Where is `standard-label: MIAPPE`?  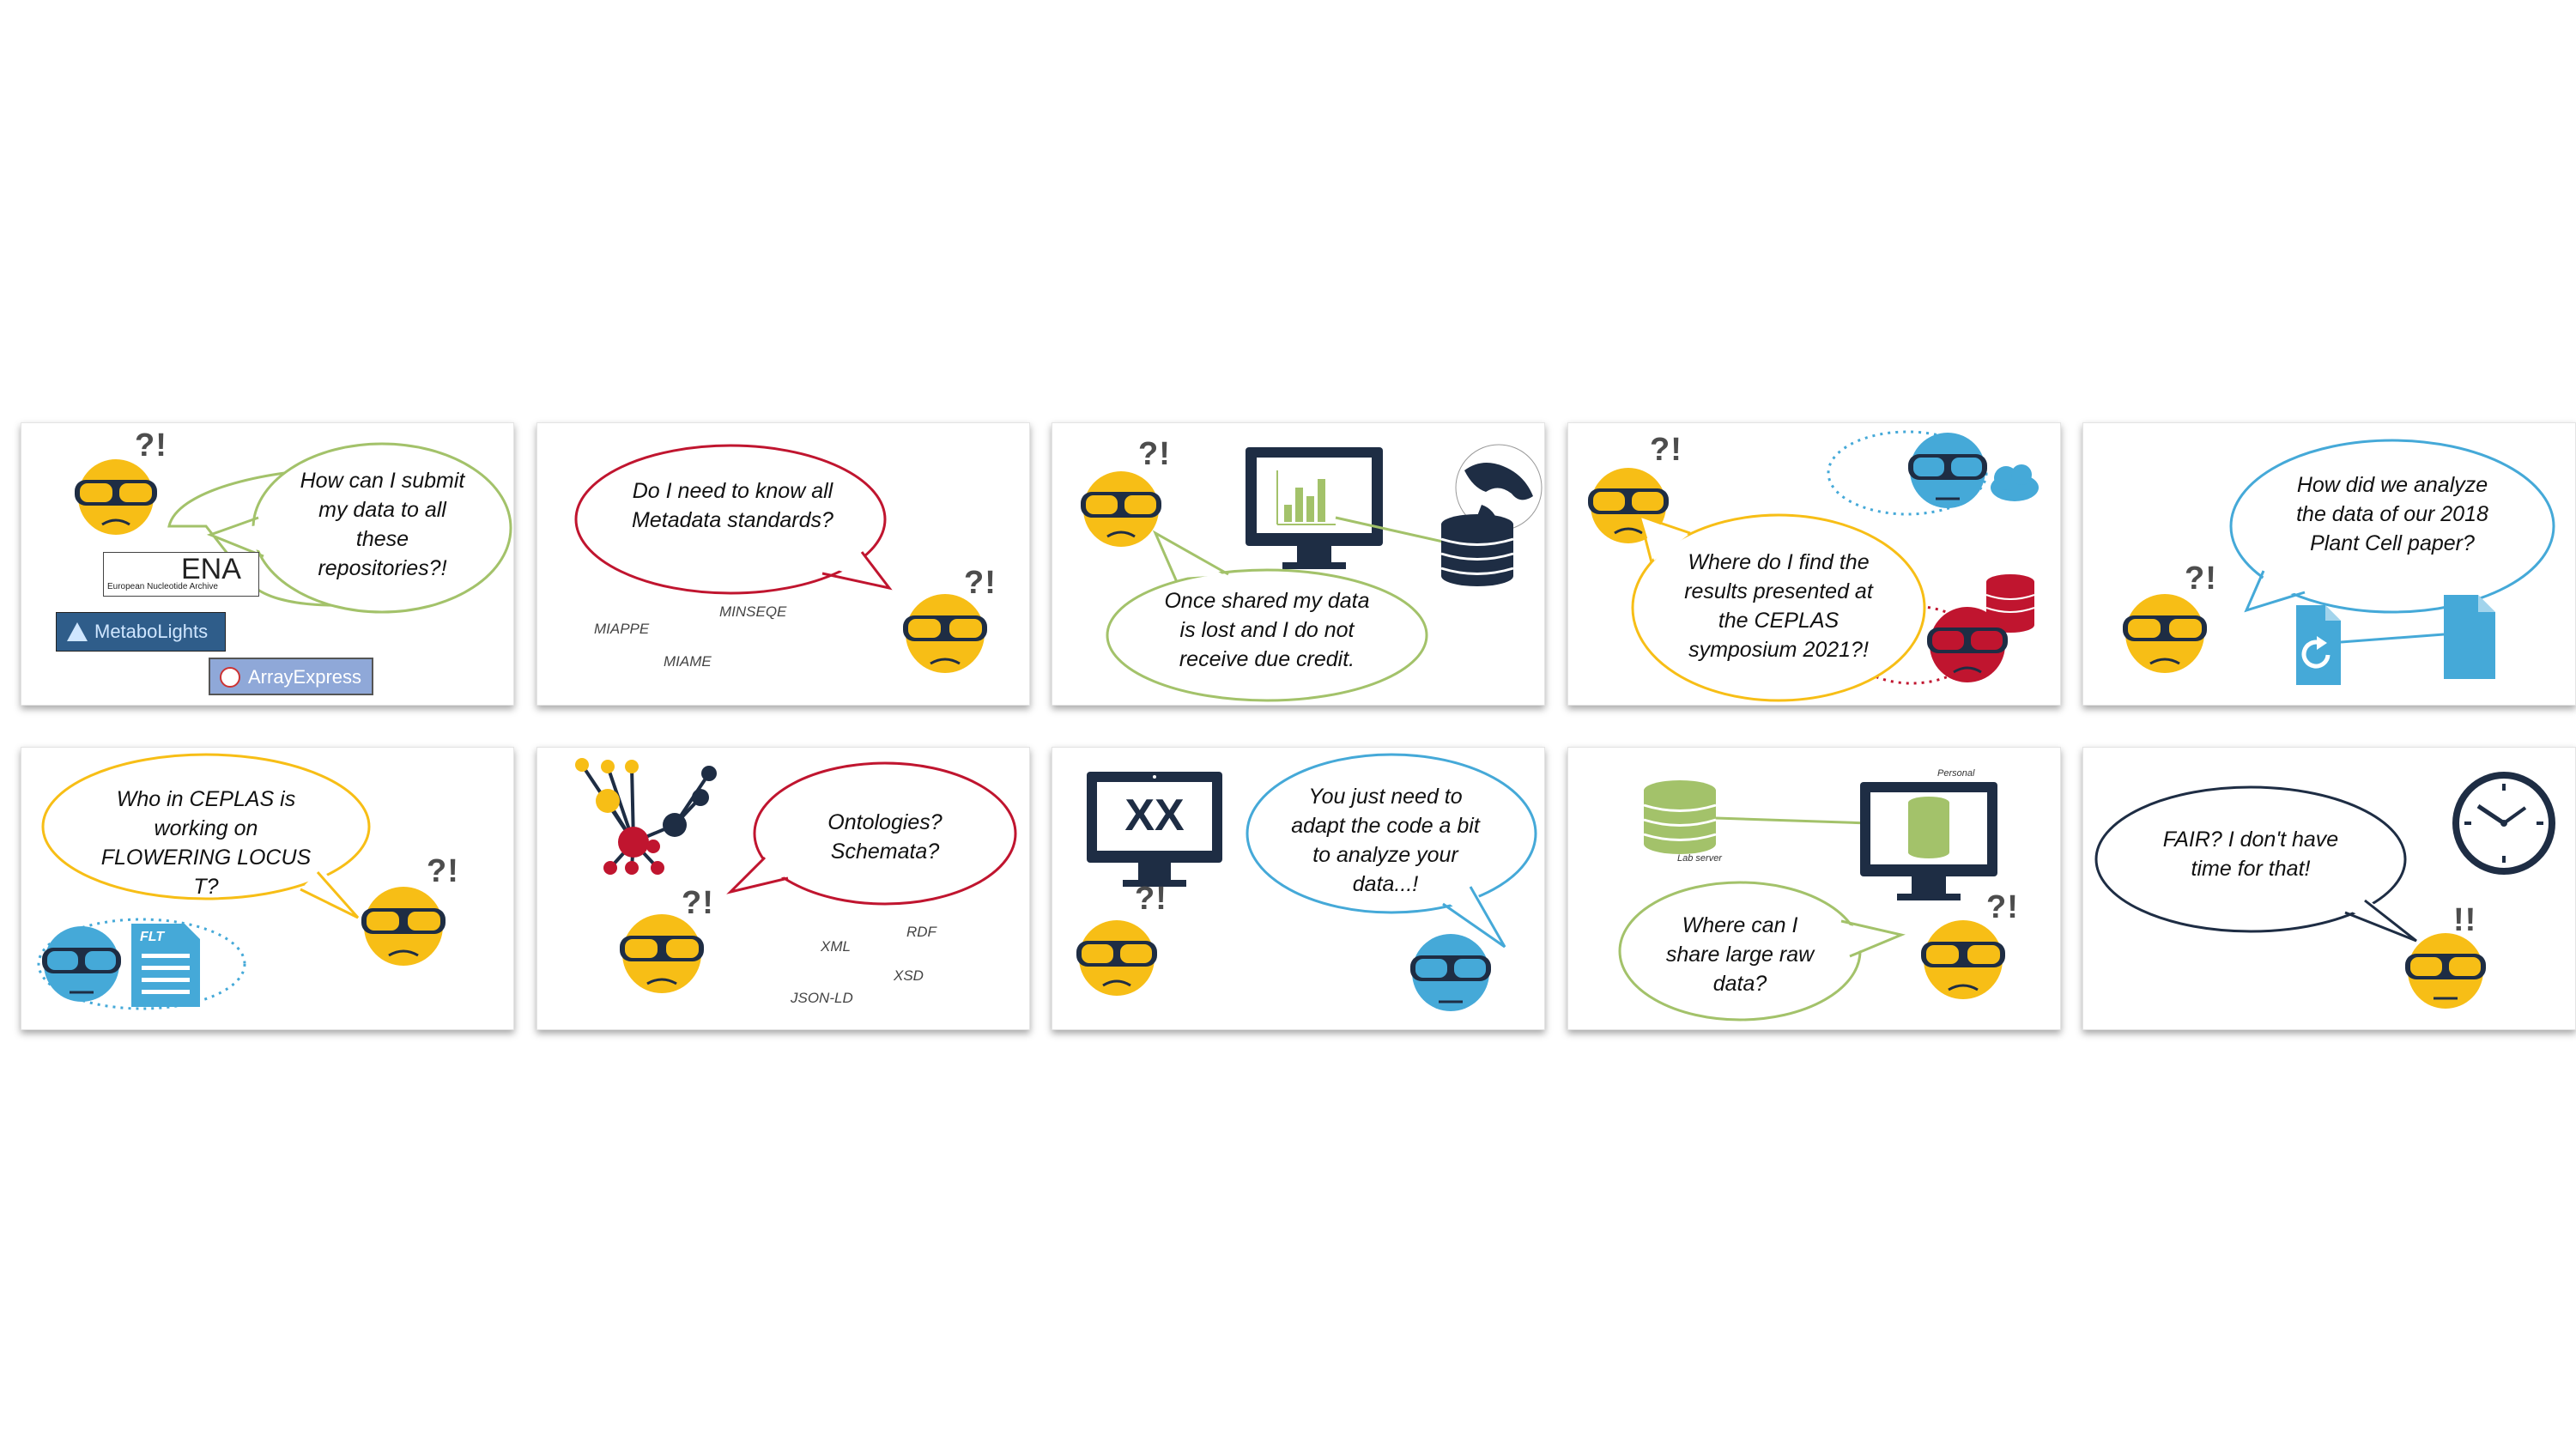
standard-label: MIAPPE is located at coordinates (622, 629).